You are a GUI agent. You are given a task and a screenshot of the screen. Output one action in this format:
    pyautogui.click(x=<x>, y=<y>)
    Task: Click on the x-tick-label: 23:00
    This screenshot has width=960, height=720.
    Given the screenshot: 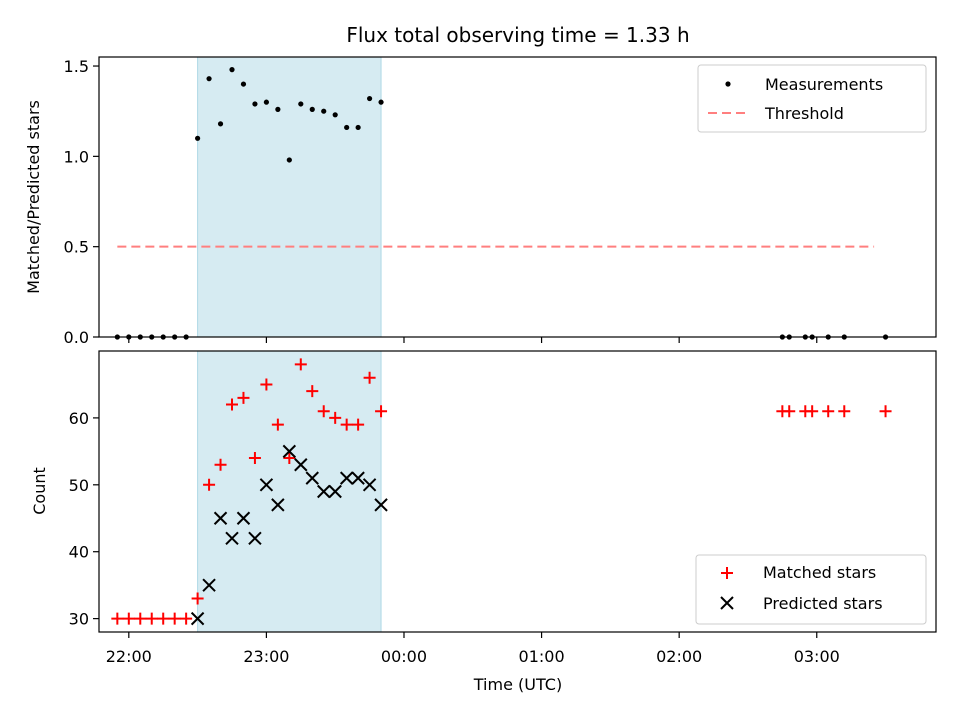 What is the action you would take?
    pyautogui.click(x=266, y=656)
    